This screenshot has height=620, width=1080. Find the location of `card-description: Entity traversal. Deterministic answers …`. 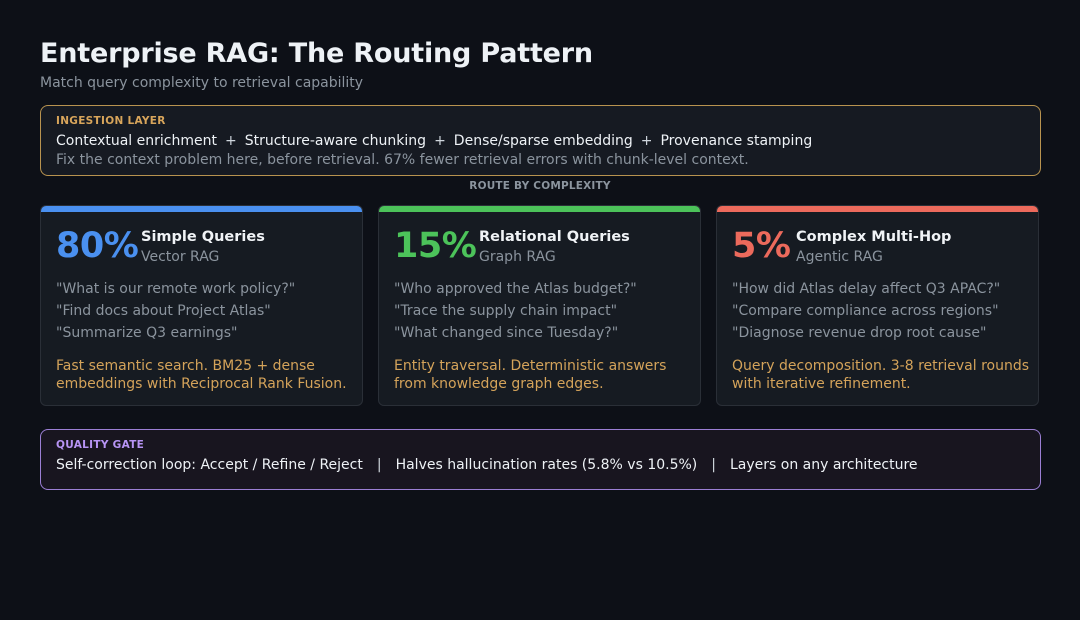

card-description: Entity traversal. Deterministic answers … is located at coordinates (530, 375).